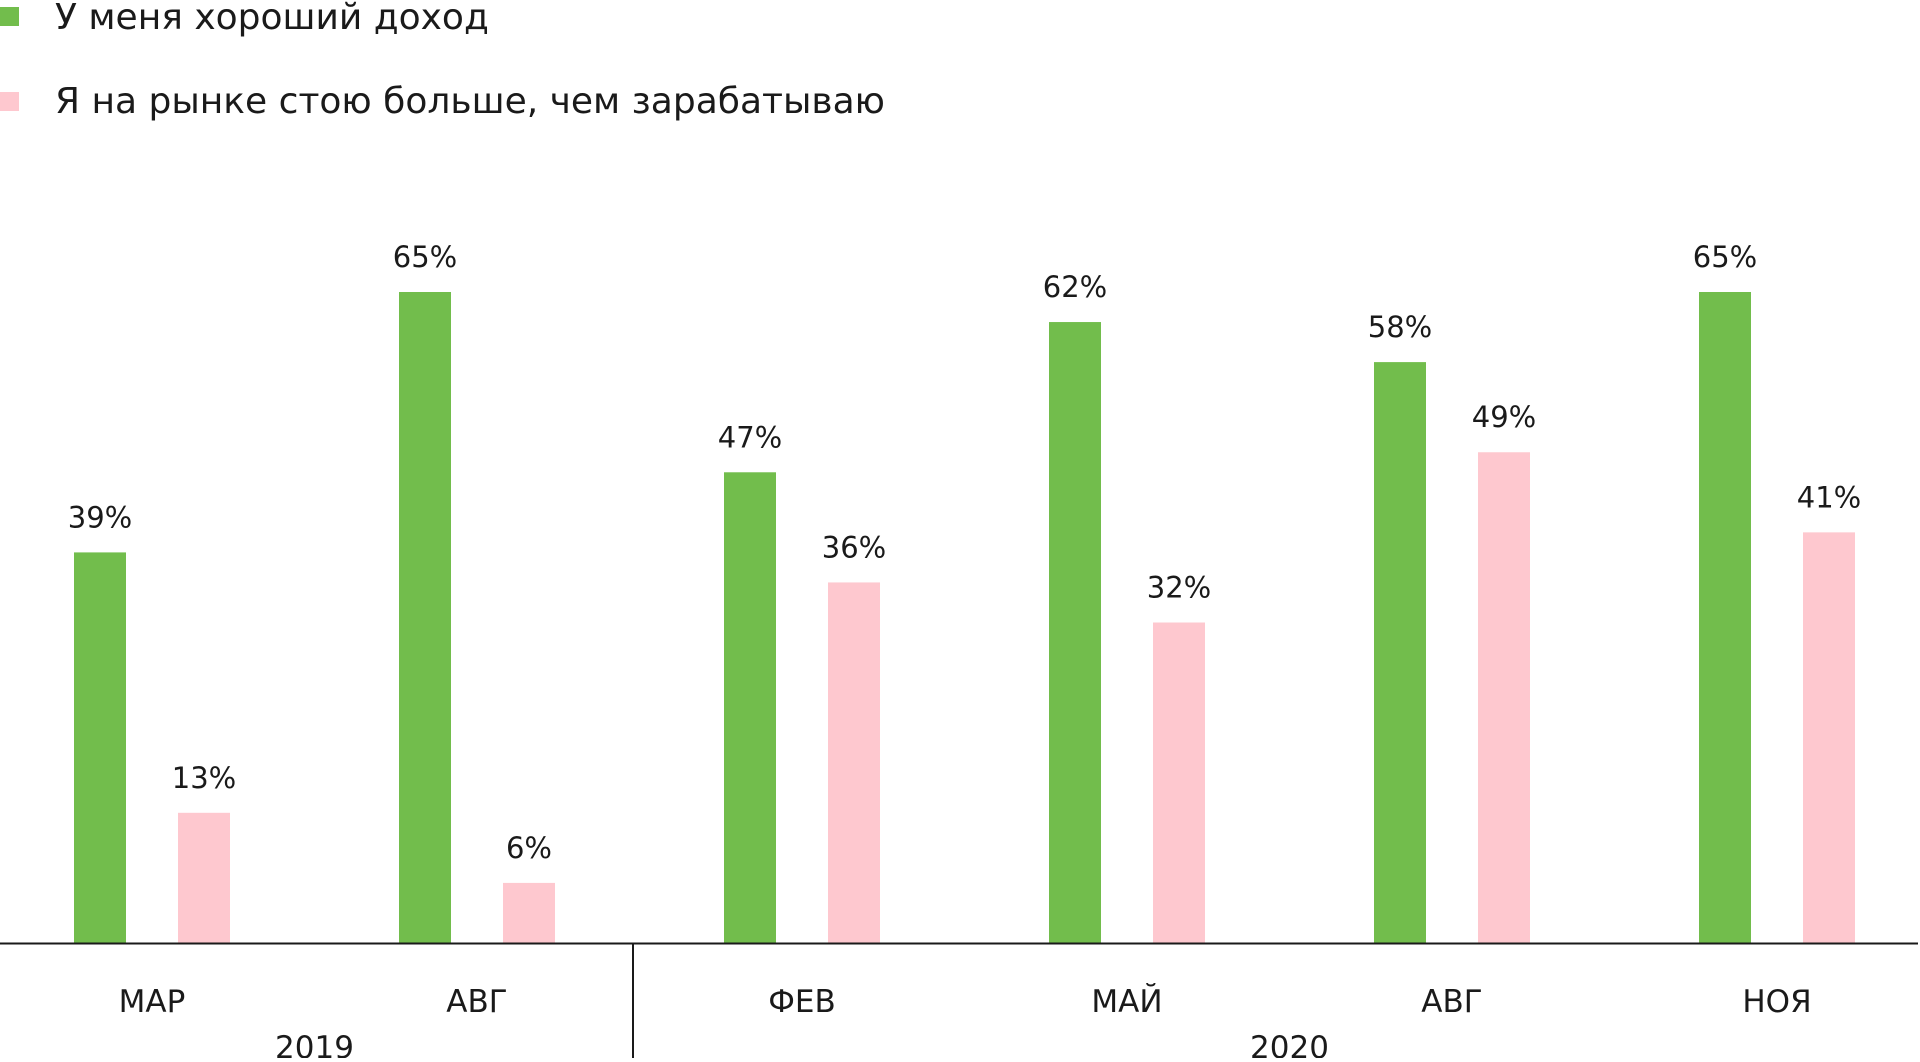 The image size is (1920, 1062). What do you see at coordinates (152, 1002) in the screenshot?
I see `category-label-1: МАР` at bounding box center [152, 1002].